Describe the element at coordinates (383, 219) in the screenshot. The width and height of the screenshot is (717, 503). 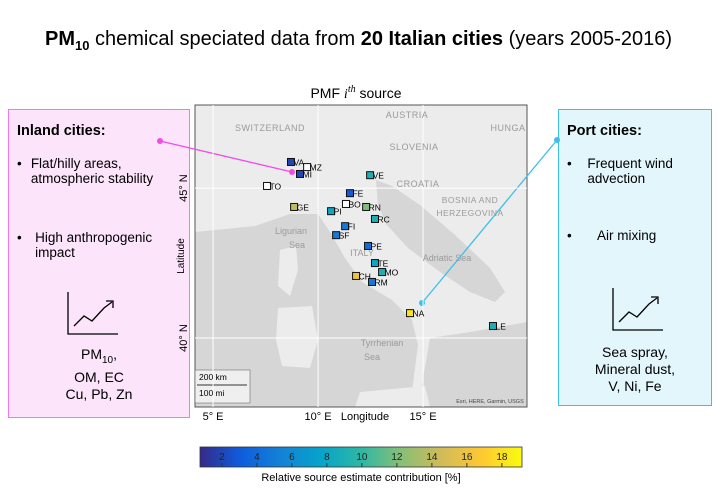
I see `city-label: RC` at that location.